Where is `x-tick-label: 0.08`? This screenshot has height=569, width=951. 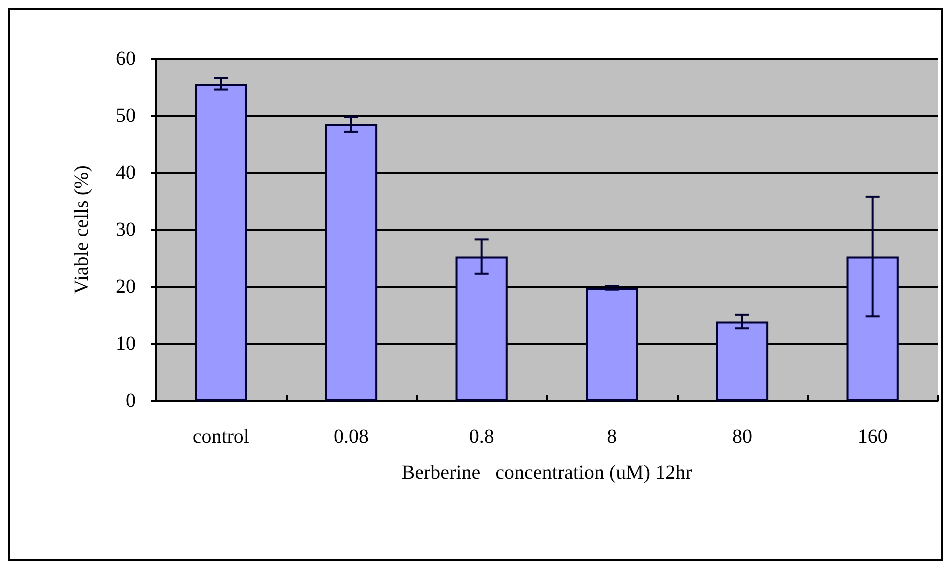 x-tick-label: 0.08 is located at coordinates (351, 437).